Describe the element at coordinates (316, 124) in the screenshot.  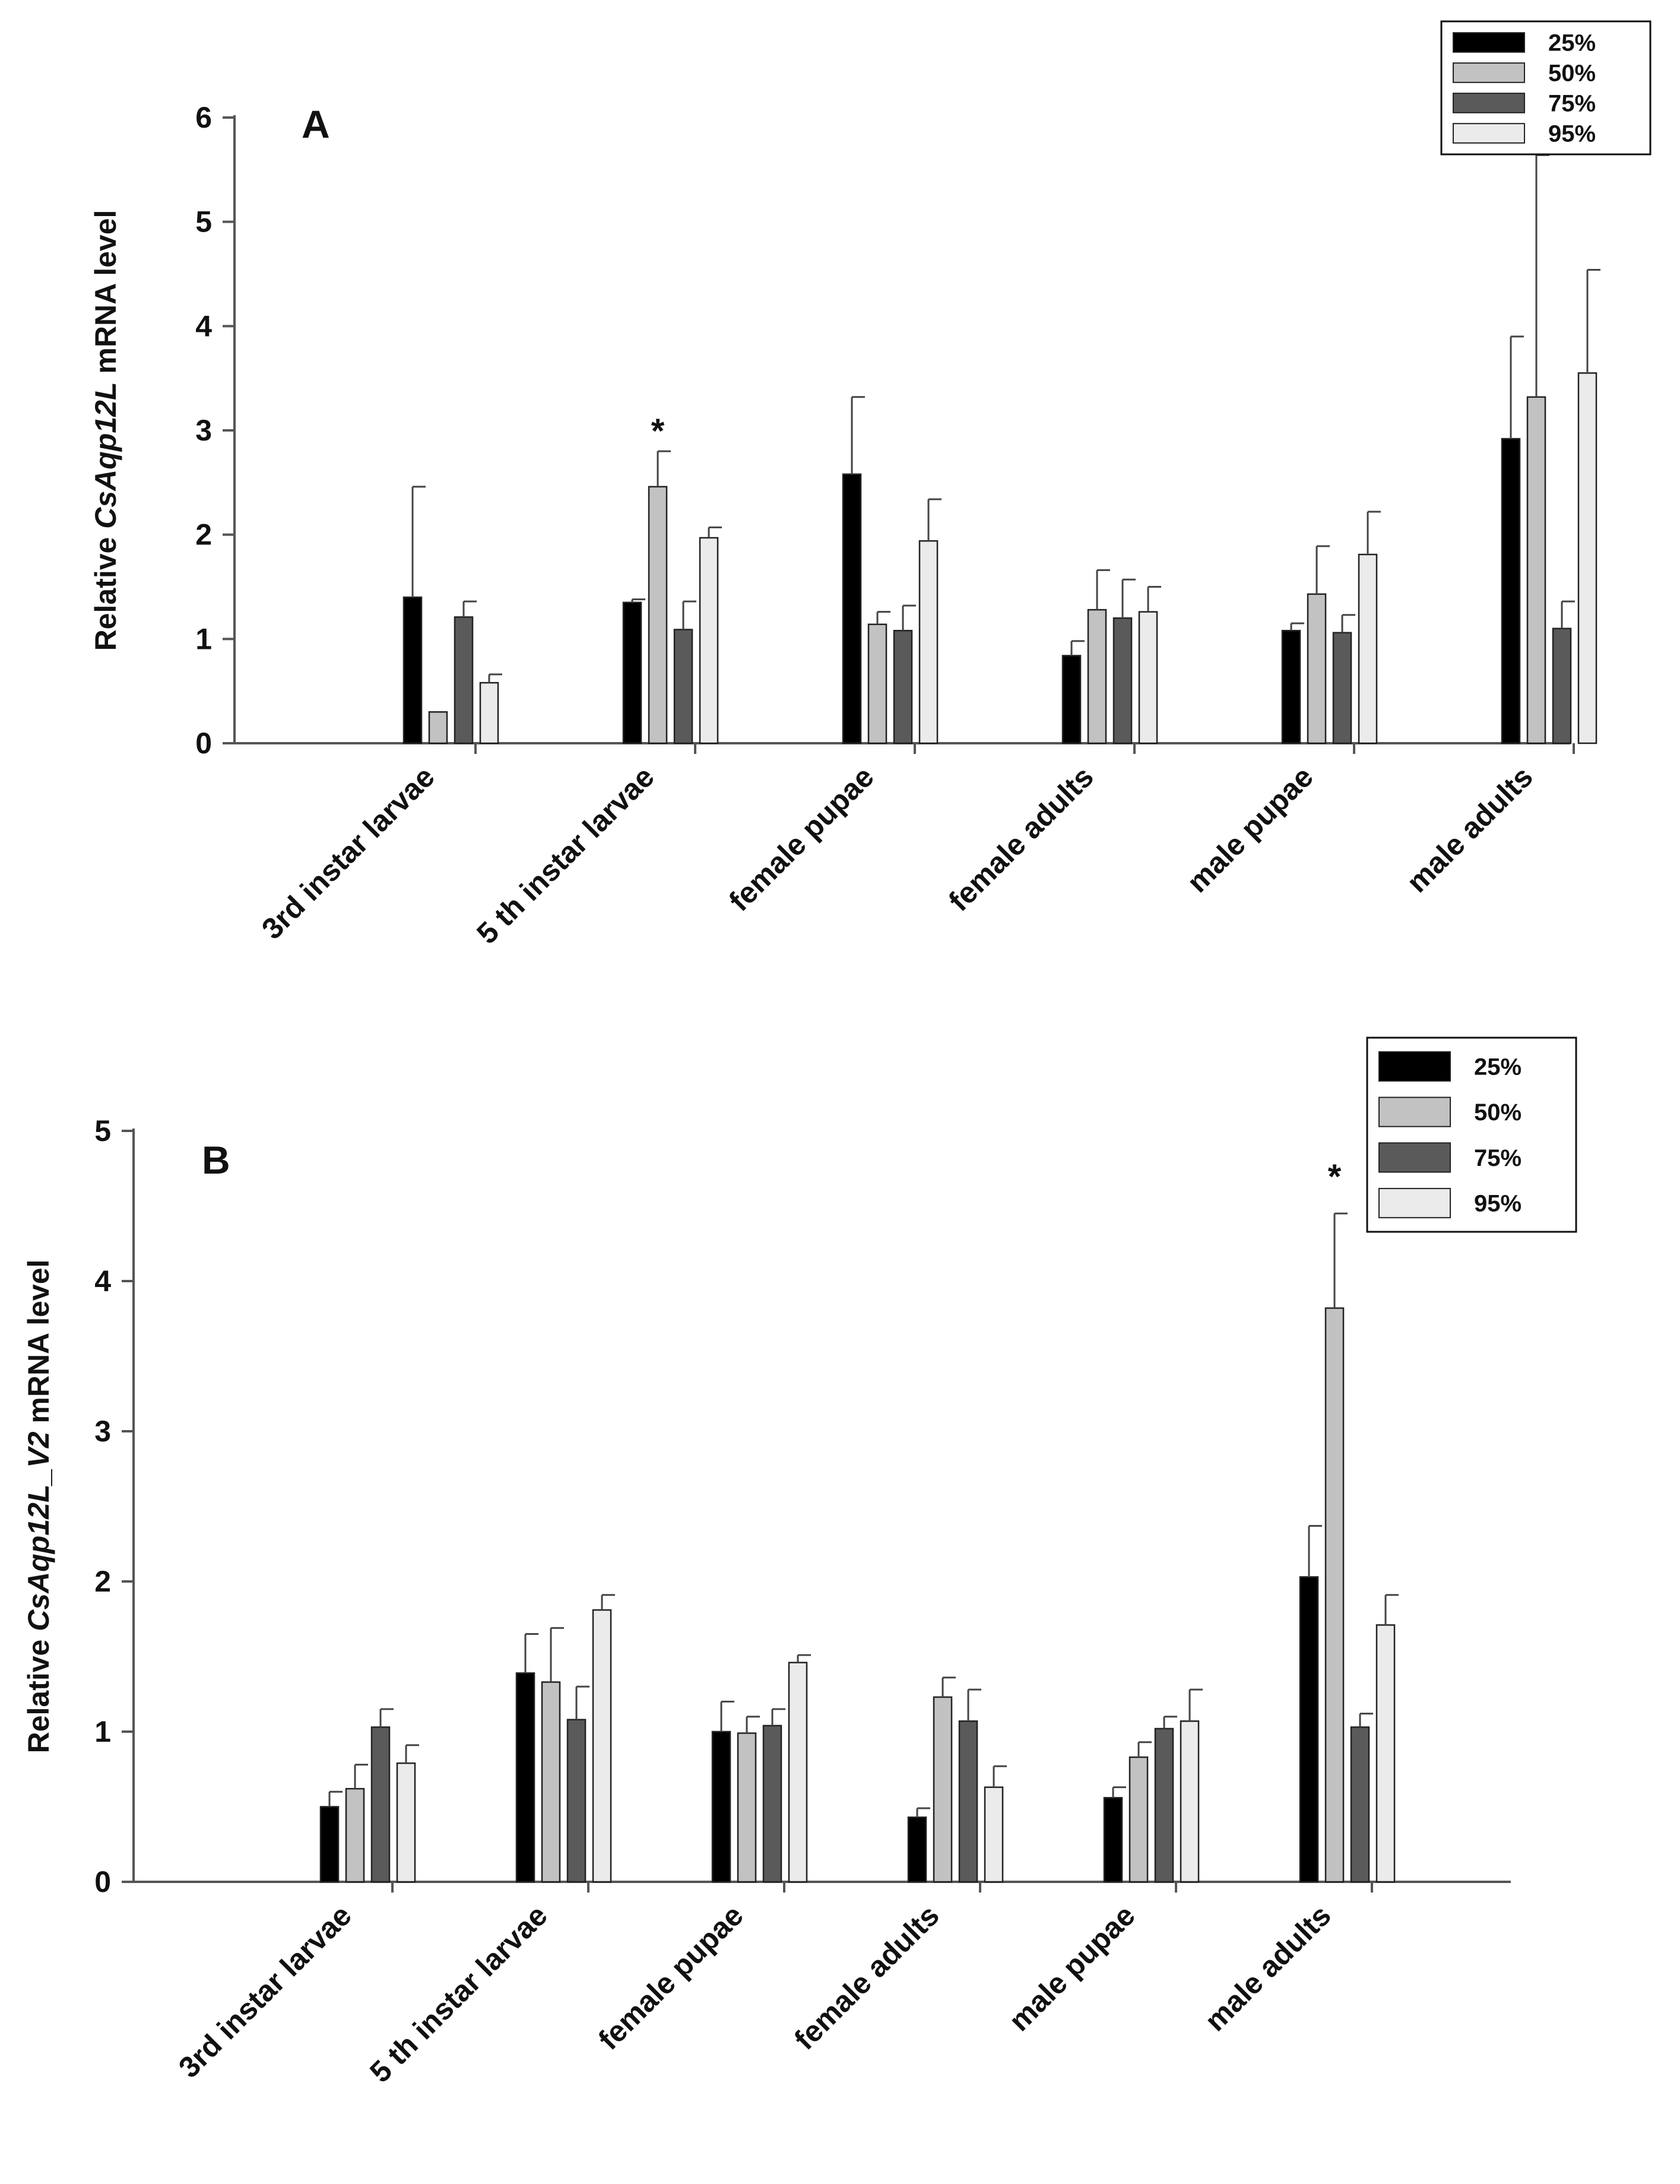
I see `panel-letter: A` at that location.